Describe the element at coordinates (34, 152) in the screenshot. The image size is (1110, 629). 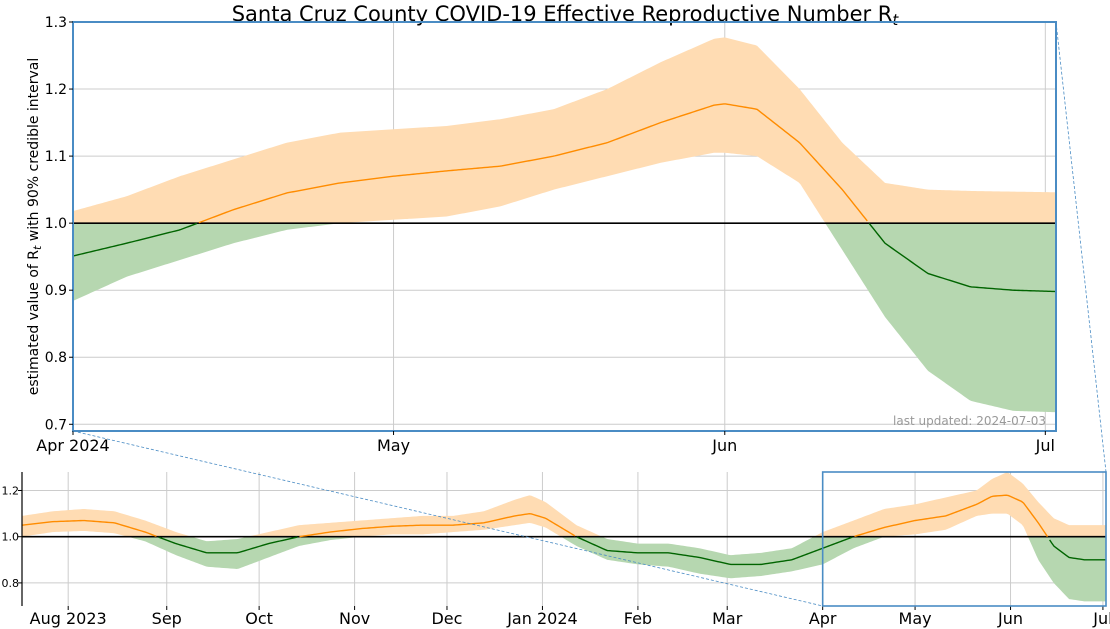
I see `y-axis-label-suffix: with 90% credible interval` at that location.